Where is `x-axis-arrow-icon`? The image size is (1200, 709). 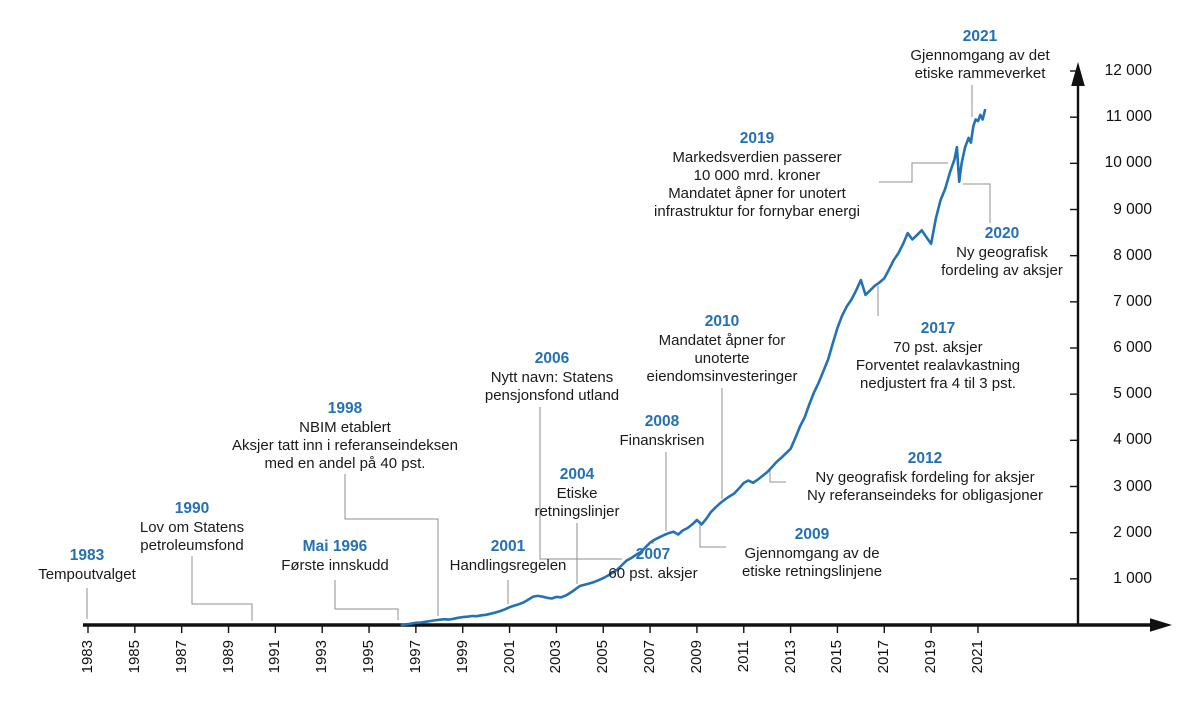 x-axis-arrow-icon is located at coordinates (1161, 625).